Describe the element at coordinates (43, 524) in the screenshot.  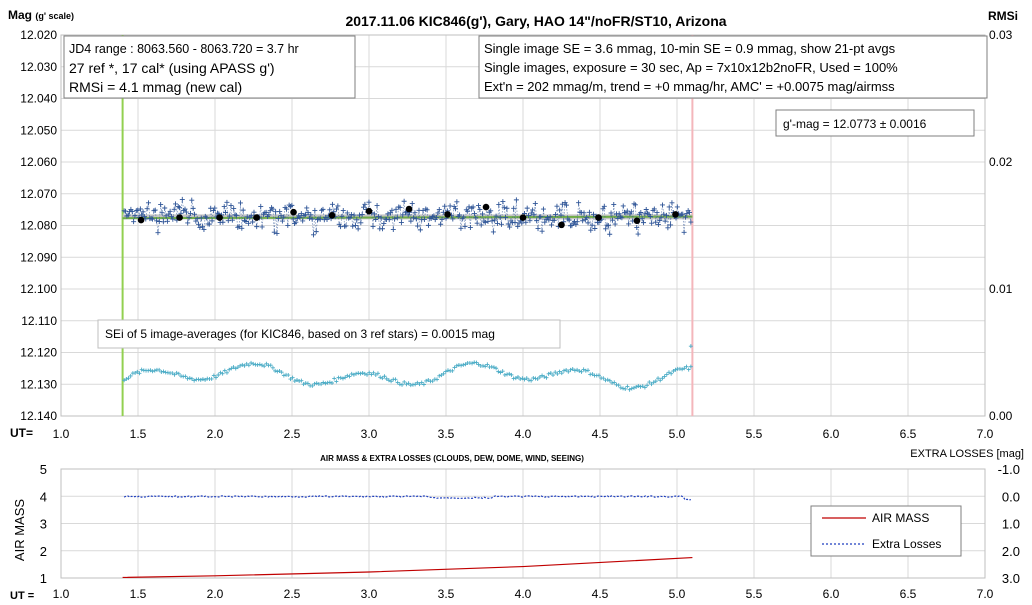
I see `bottom-y-tick-label: 3` at that location.